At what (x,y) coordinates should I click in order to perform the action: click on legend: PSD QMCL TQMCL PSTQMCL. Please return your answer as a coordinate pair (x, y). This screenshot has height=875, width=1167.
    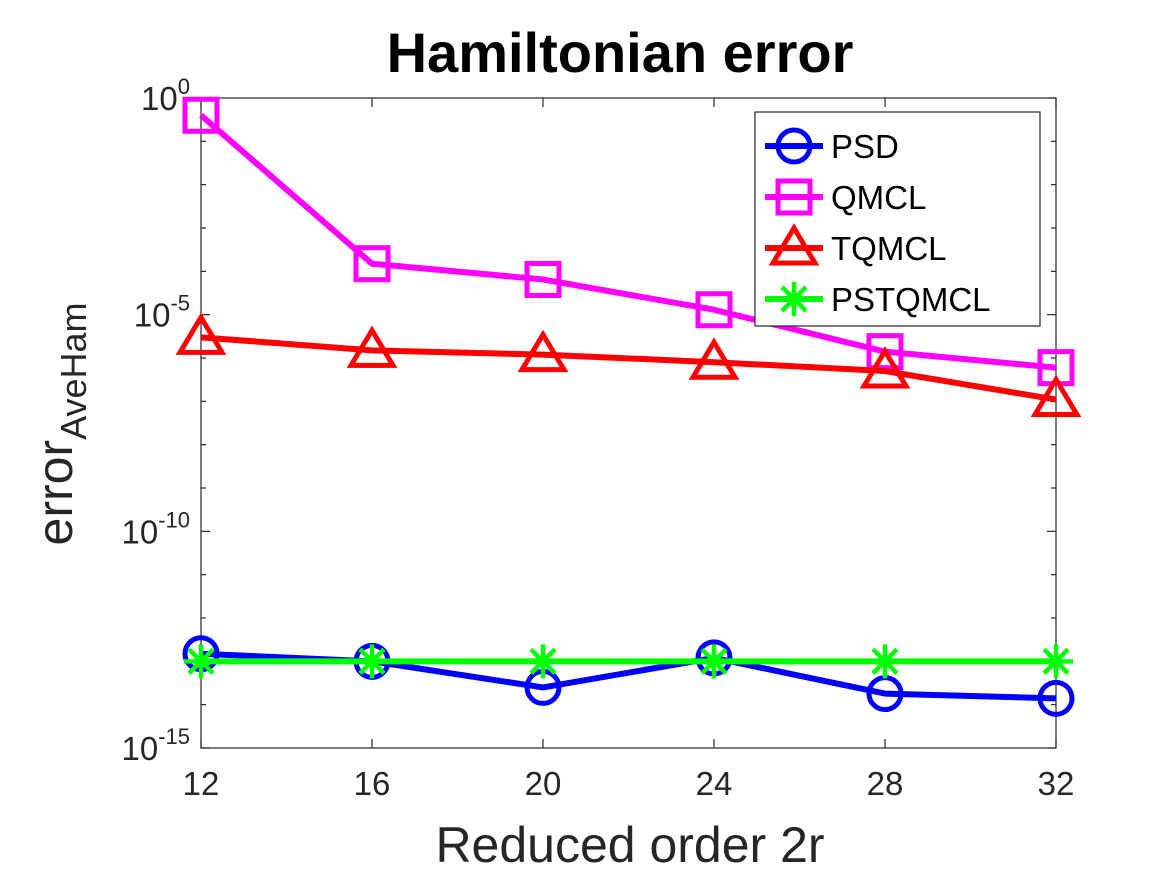
    Looking at the image, I should click on (897, 219).